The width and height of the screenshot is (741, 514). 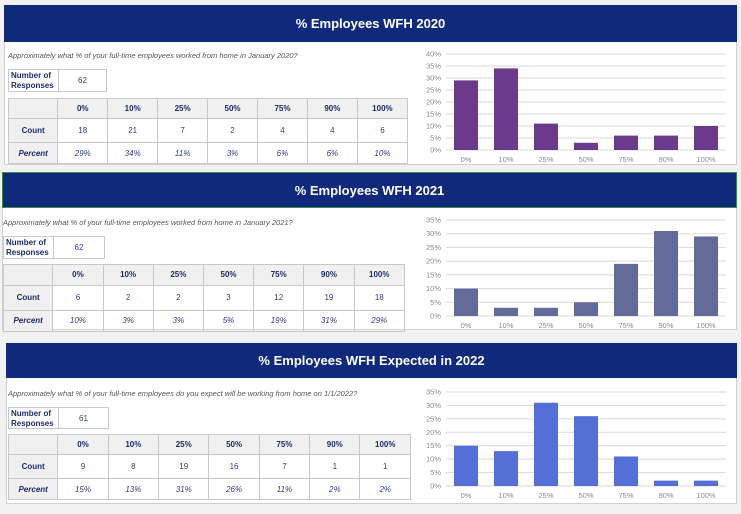 What do you see at coordinates (33, 131) in the screenshot?
I see `row-label-count: Count` at bounding box center [33, 131].